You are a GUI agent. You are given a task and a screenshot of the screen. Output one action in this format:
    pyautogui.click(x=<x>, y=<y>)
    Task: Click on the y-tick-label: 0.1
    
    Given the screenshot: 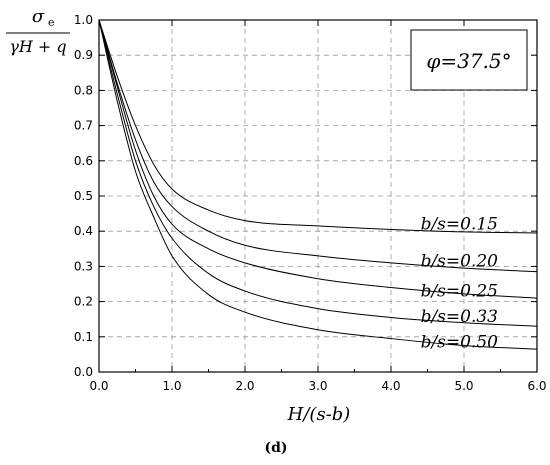 What is the action you would take?
    pyautogui.click(x=83, y=337)
    